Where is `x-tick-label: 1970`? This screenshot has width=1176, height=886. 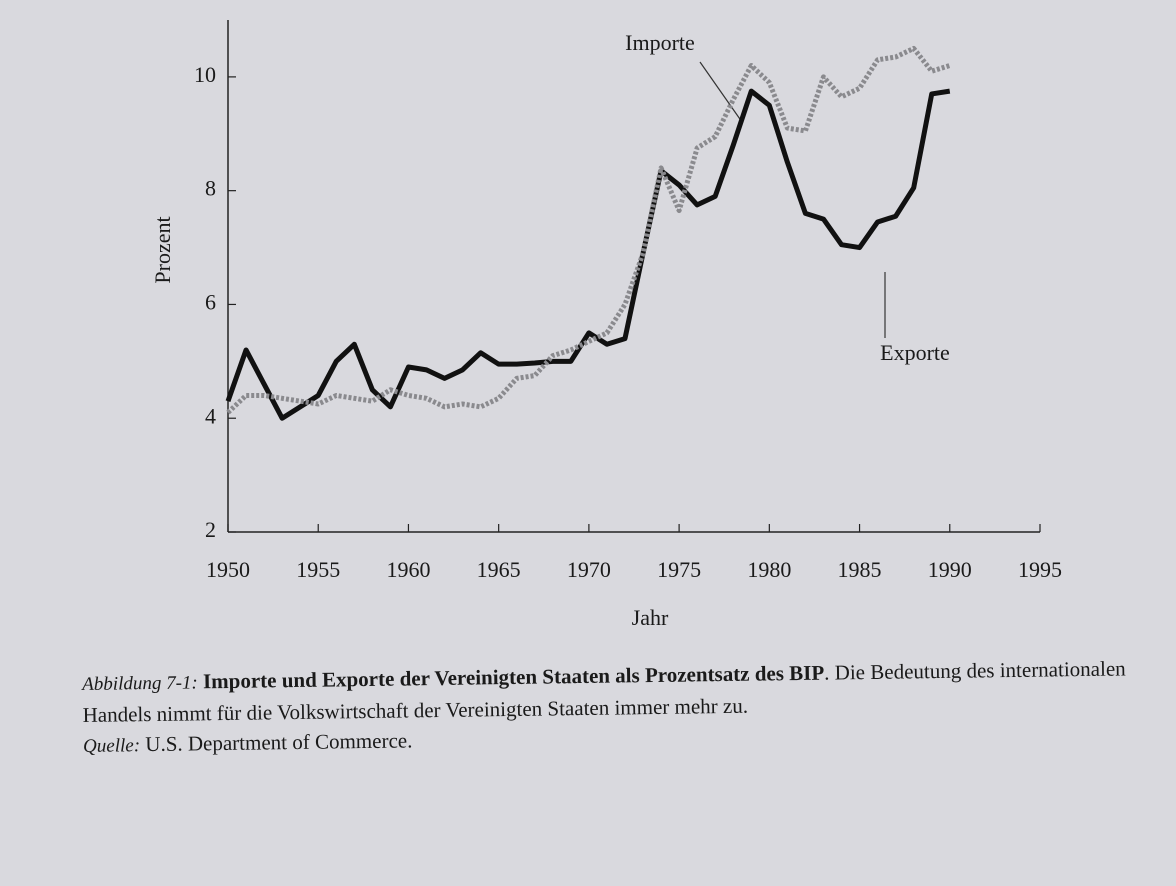 x-tick-label: 1970 is located at coordinates (589, 569).